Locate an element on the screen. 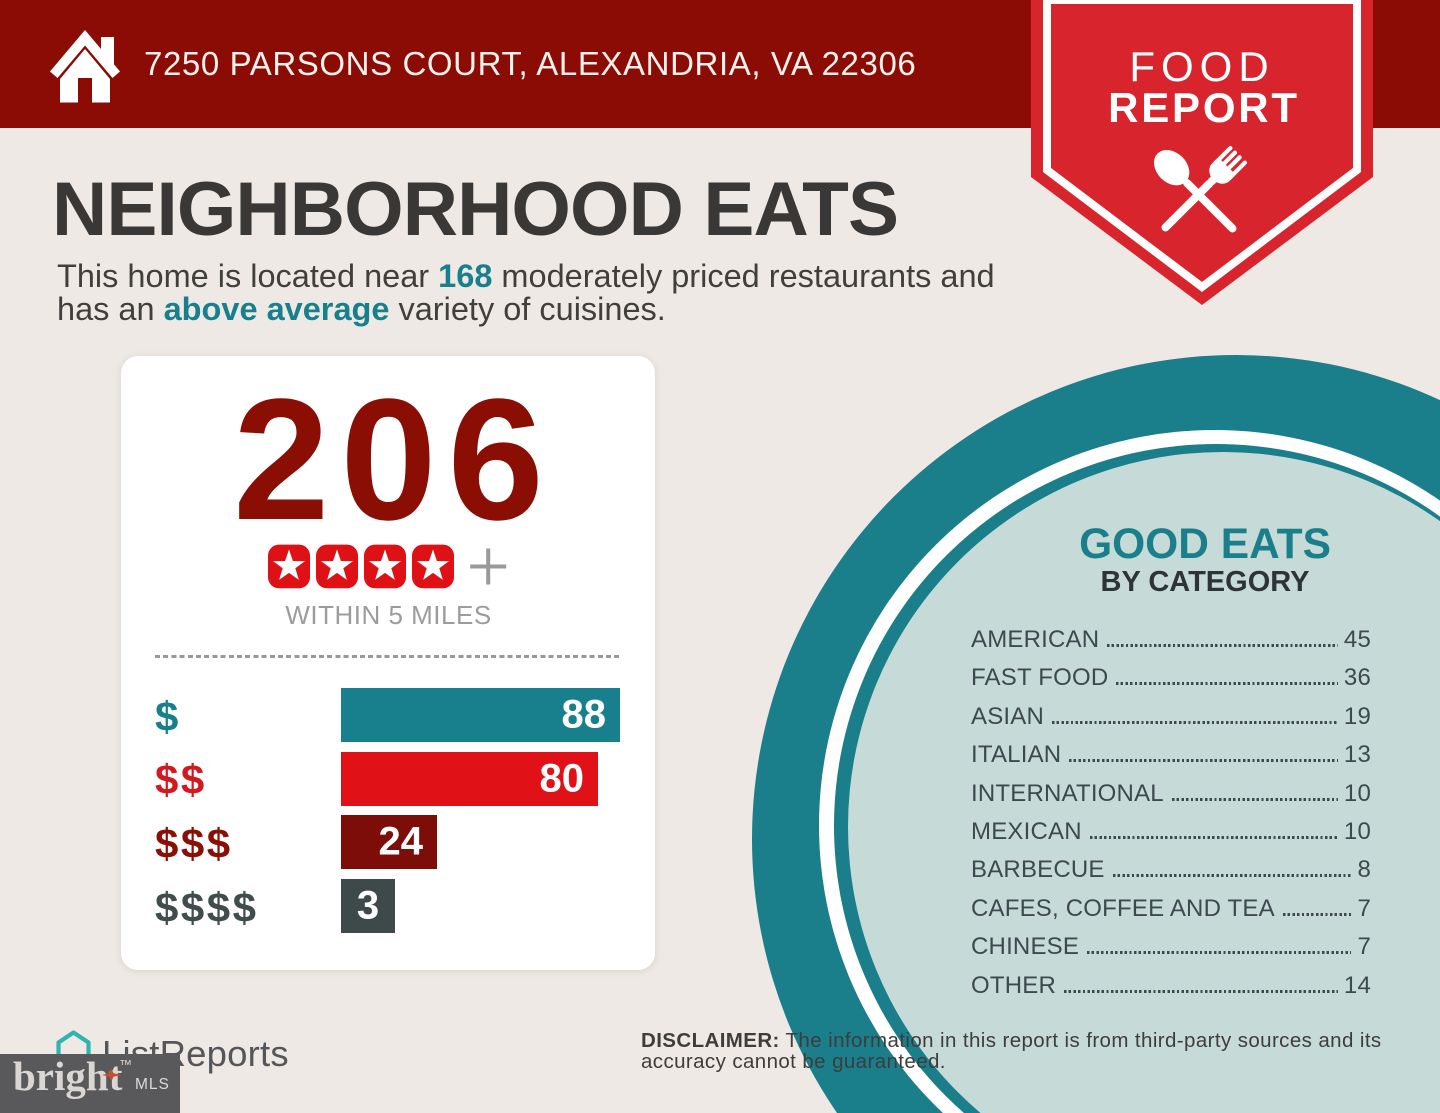 This screenshot has height=1113, width=1440. svg-text: REPORT is located at coordinates (1204, 107).